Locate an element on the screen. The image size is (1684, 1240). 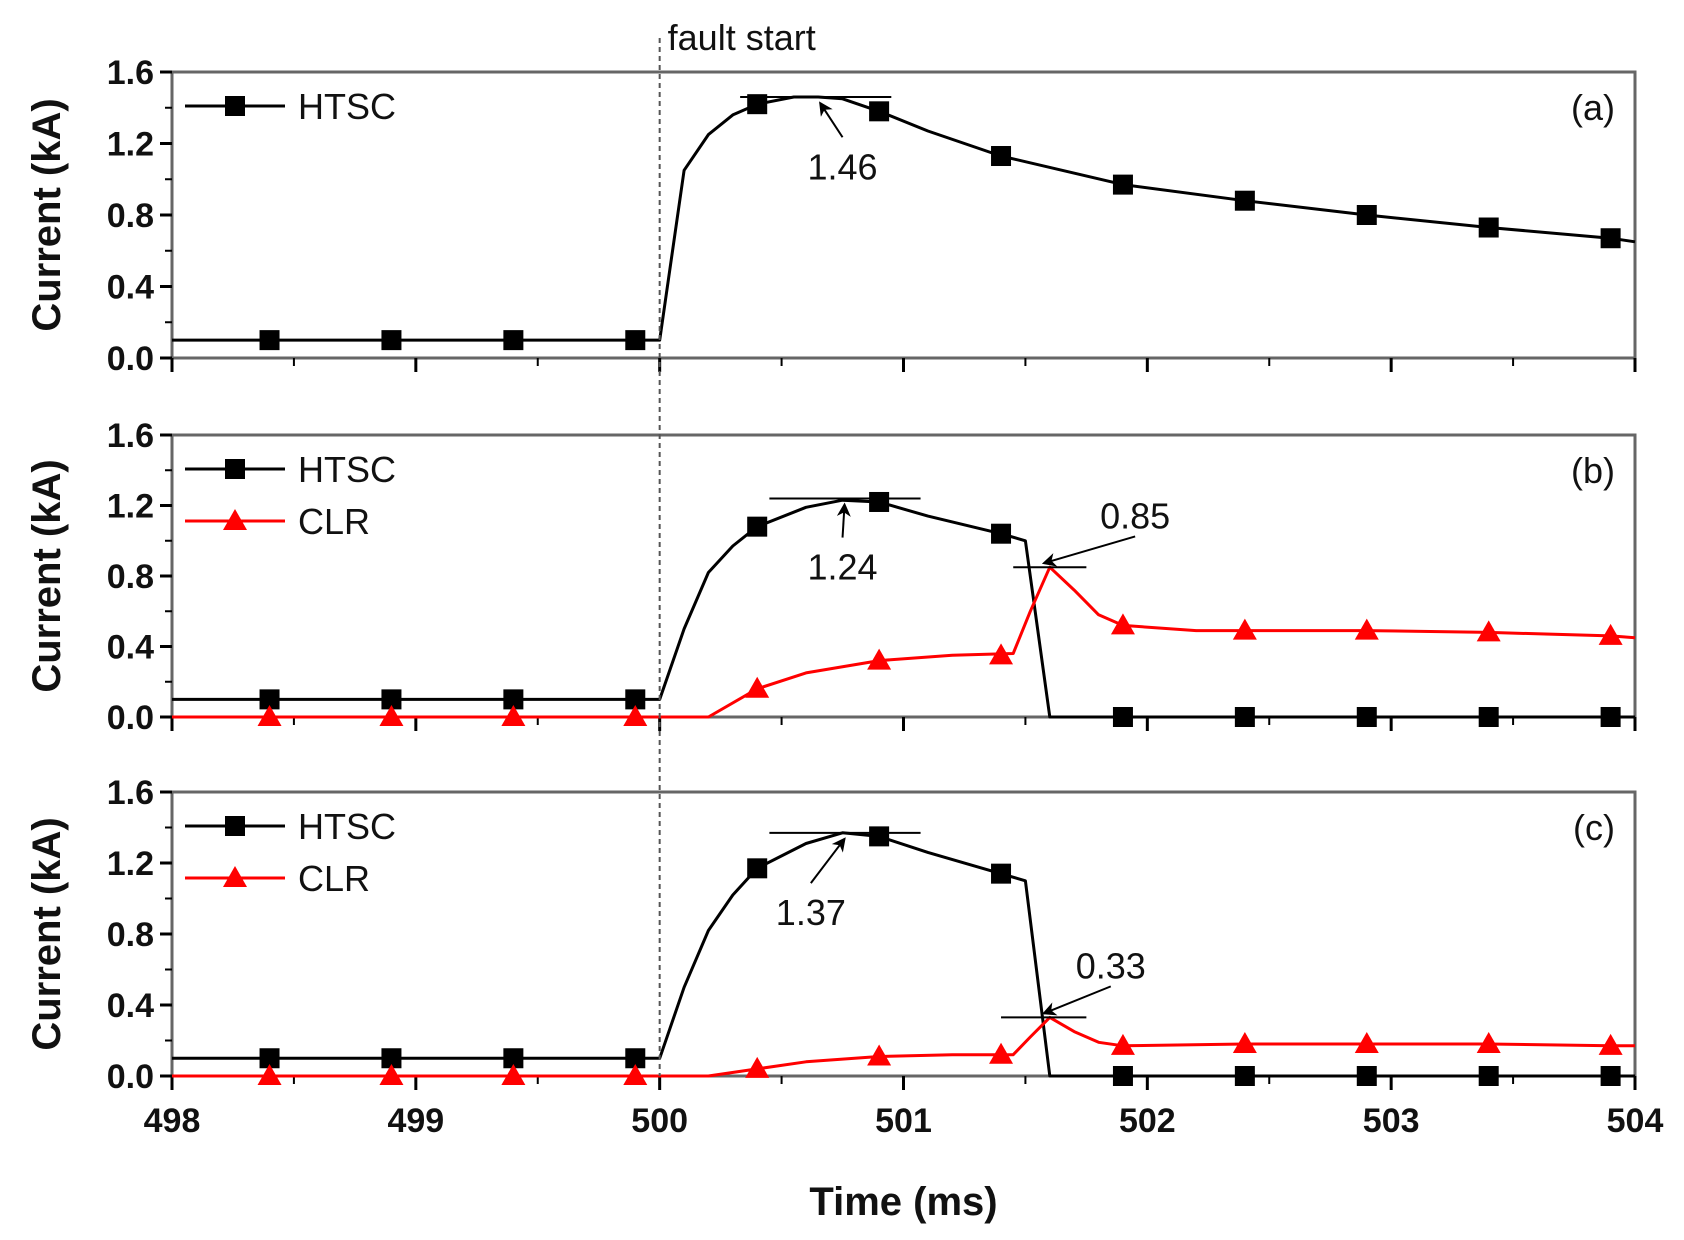
panel-b-peak-value: 1.24 is located at coordinates (843, 567).